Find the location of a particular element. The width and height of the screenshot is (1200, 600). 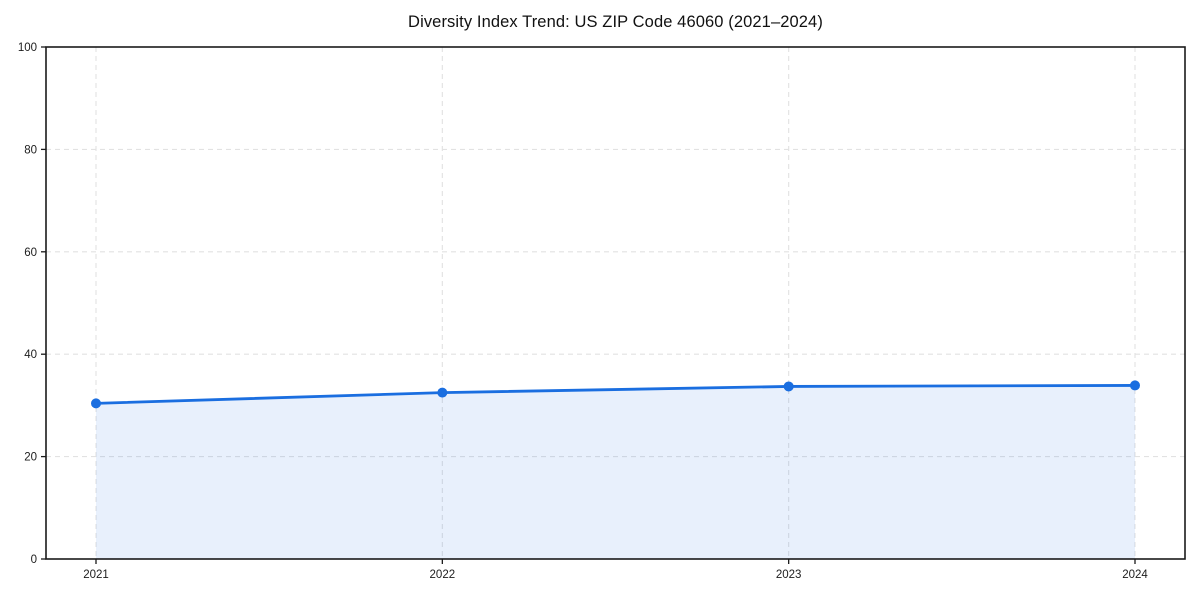

x-tick-label: 2021 is located at coordinates (96, 575).